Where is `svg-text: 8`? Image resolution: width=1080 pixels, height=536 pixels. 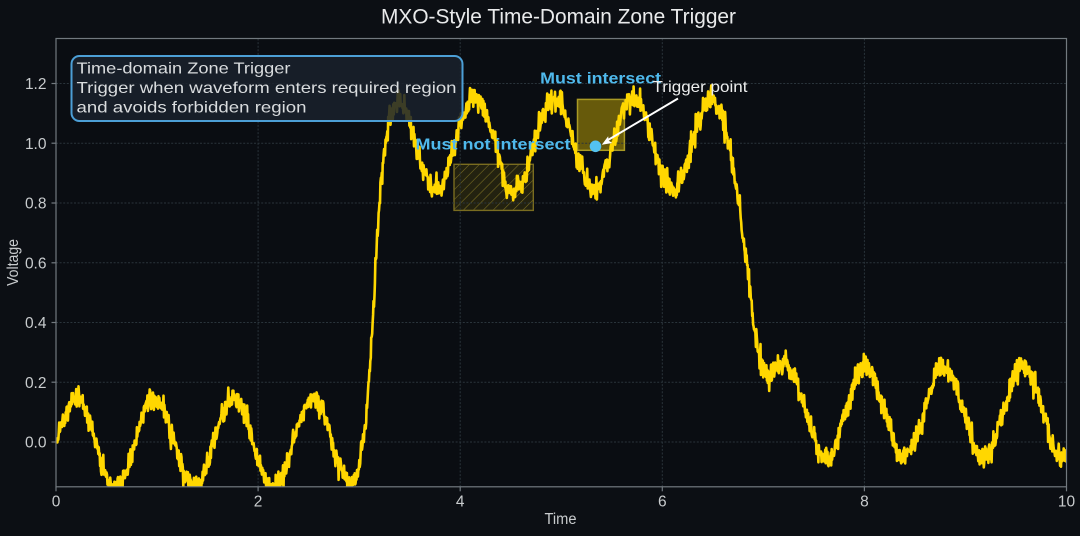 svg-text: 8 is located at coordinates (864, 501).